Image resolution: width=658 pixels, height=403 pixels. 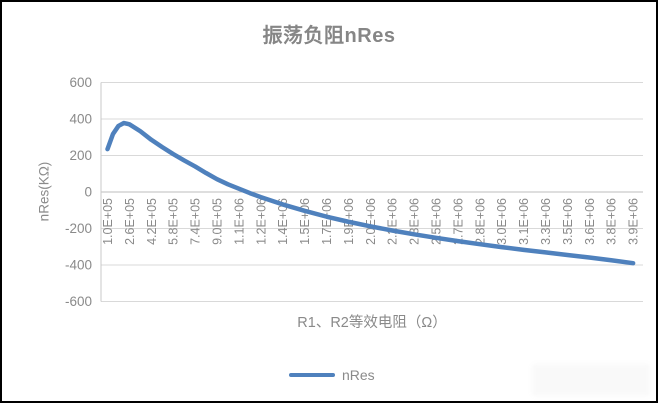 I want to click on x-tick-label: 9.0E+05, so click(x=218, y=221).